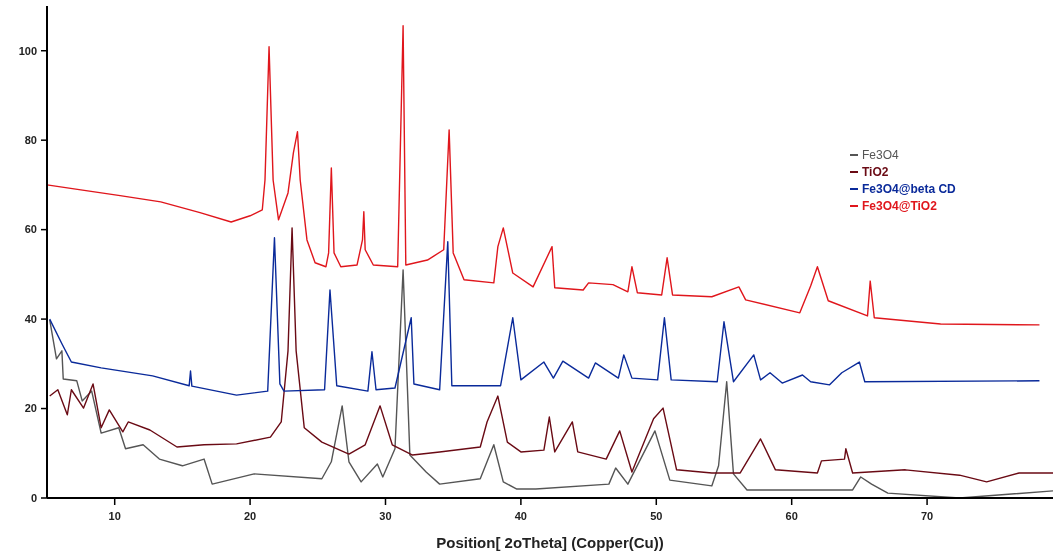 This screenshot has width=1053, height=555. Describe the element at coordinates (656, 516) in the screenshot. I see `x-tick-label: 50` at that location.